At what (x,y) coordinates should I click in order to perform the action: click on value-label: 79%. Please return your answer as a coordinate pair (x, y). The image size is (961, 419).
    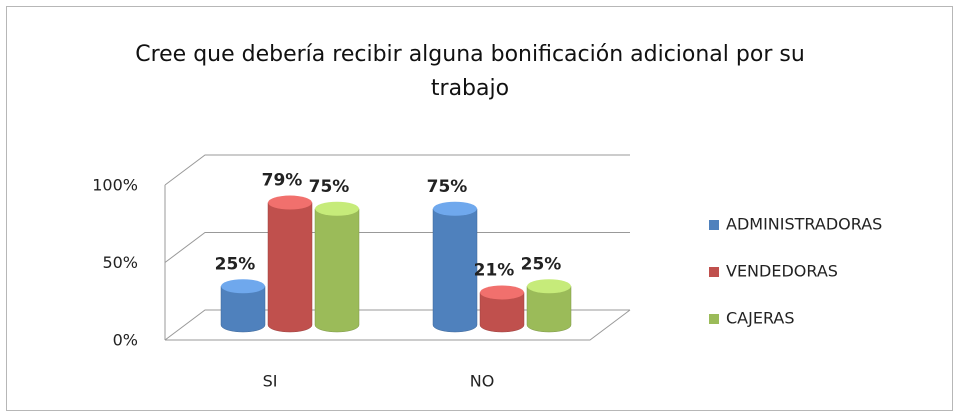
    Looking at the image, I should click on (282, 181).